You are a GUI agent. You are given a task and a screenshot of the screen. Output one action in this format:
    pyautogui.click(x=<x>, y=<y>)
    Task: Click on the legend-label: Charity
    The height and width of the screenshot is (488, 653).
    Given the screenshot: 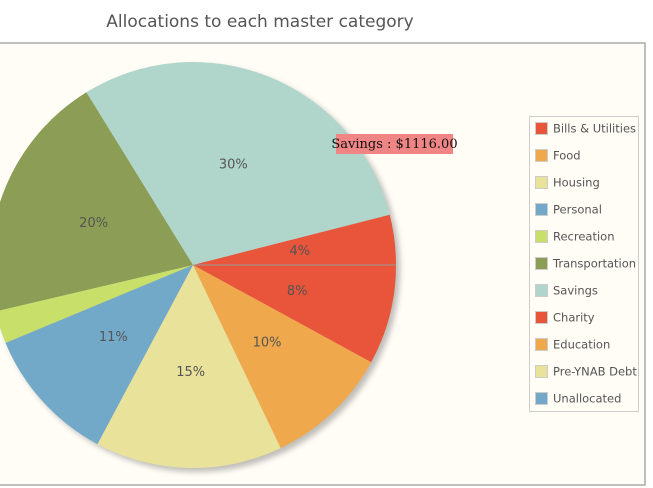 What is the action you would take?
    pyautogui.click(x=574, y=318)
    